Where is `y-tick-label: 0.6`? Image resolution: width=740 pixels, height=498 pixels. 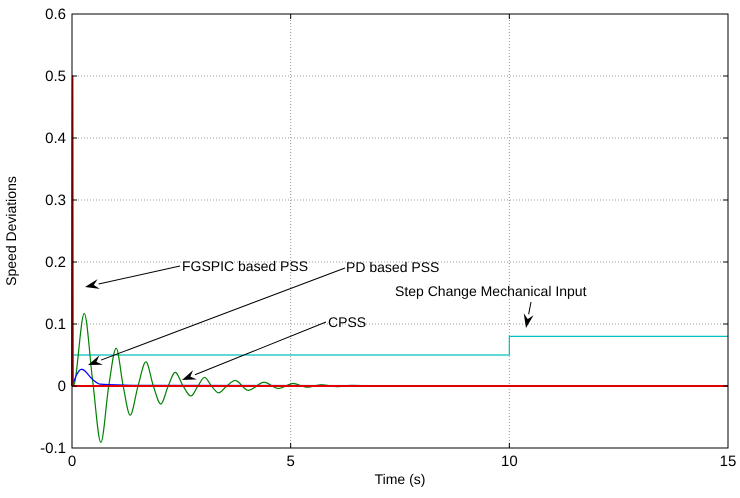
y-tick-label: 0.6 is located at coordinates (55, 14).